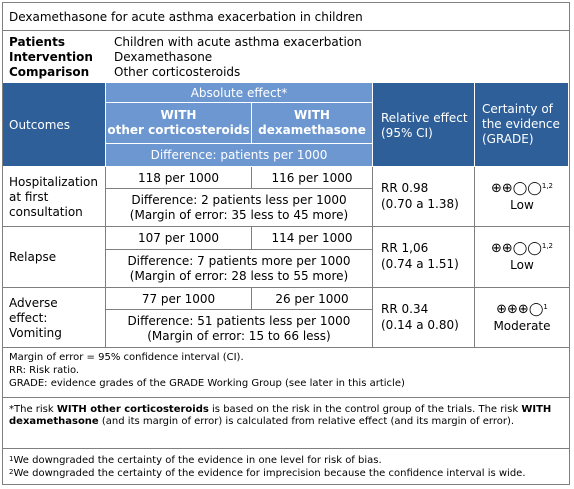 This screenshot has width=574, height=489. What do you see at coordinates (520, 309) in the screenshot?
I see `grade-symbols-icon: ⊕⊕⊕◯` at bounding box center [520, 309].